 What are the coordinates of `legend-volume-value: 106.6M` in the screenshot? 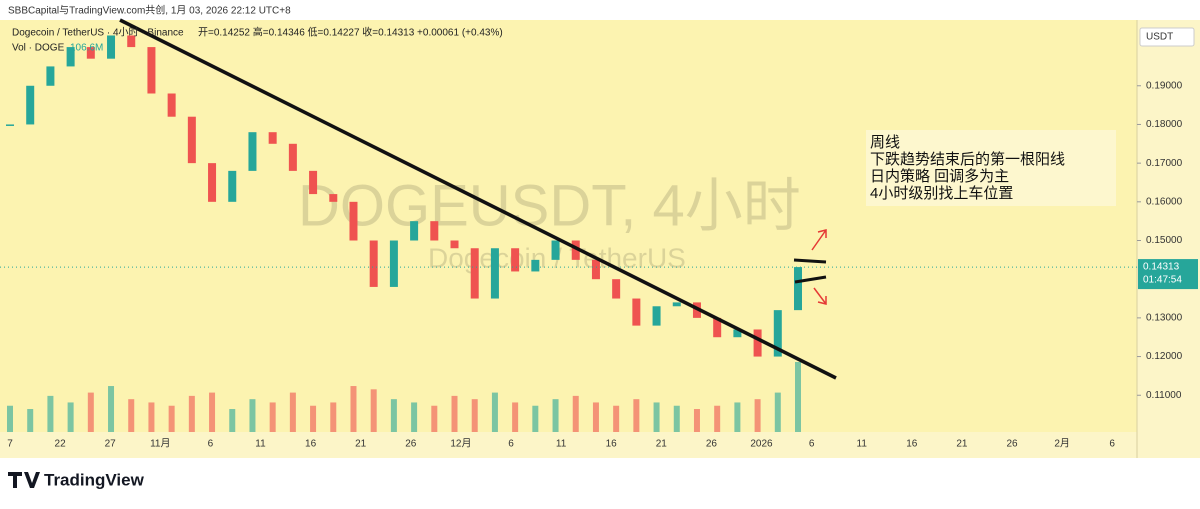 It's located at (86, 48).